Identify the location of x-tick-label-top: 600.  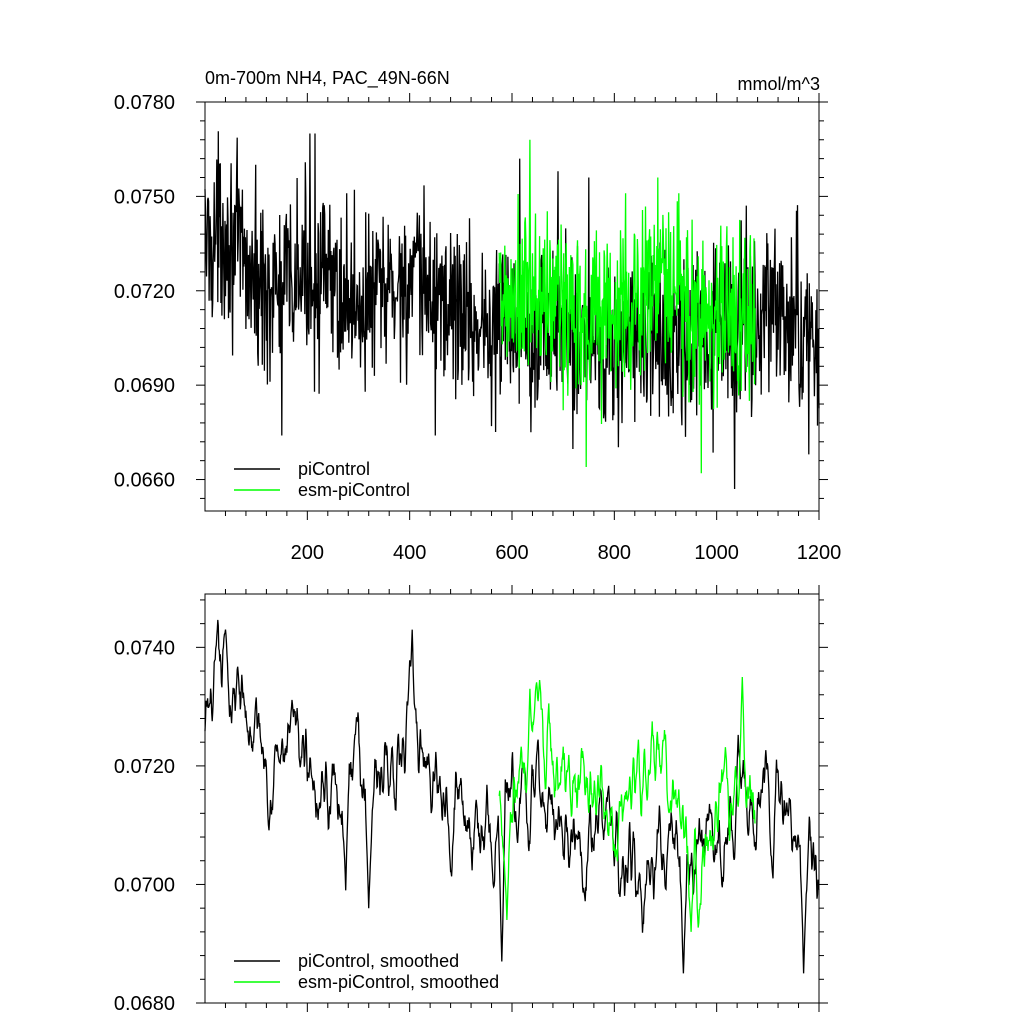
(511, 553).